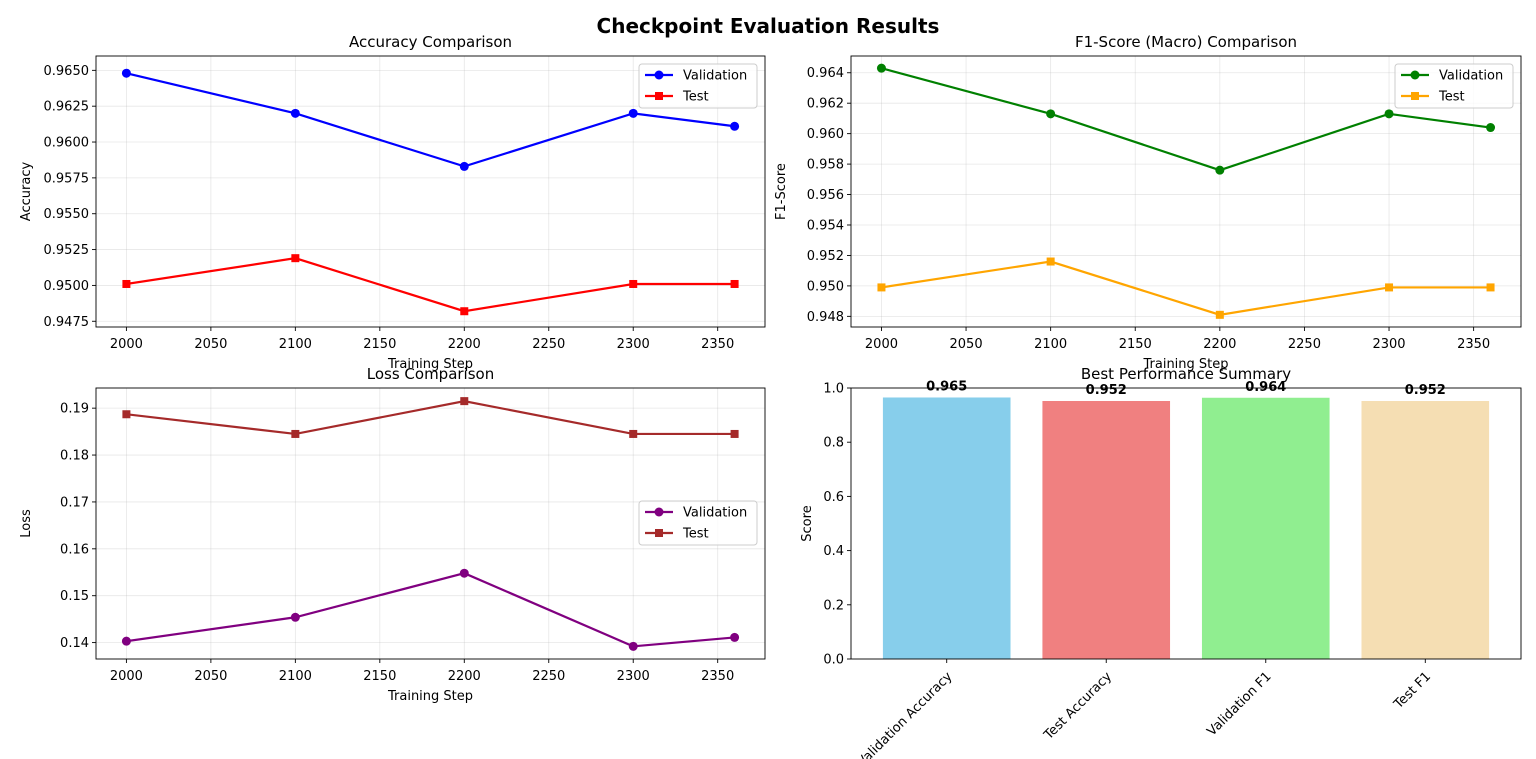 The width and height of the screenshot is (1536, 759). Describe the element at coordinates (825, 134) in the screenshot. I see `y-tick-label: 0.960` at that location.